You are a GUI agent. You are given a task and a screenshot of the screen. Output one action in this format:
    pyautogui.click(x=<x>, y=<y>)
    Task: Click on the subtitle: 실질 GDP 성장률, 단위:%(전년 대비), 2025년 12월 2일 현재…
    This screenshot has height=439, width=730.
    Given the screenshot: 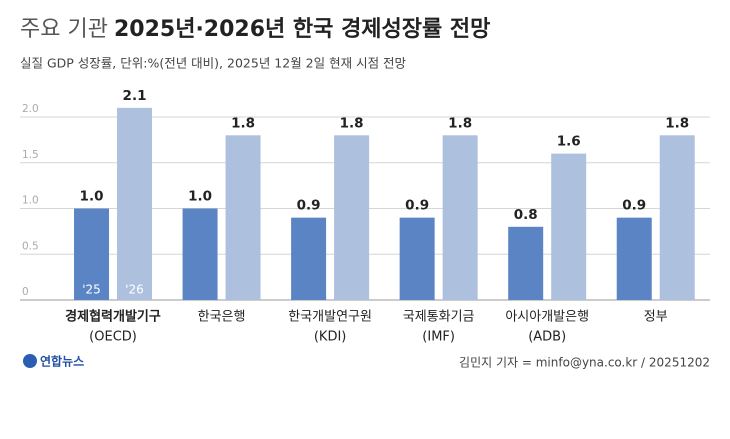 What is the action you would take?
    pyautogui.click(x=213, y=63)
    